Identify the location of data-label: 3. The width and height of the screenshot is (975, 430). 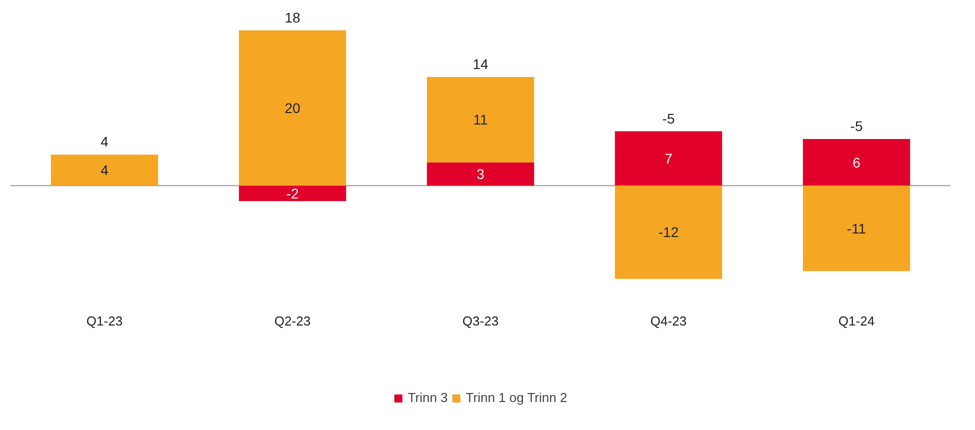
(480, 174).